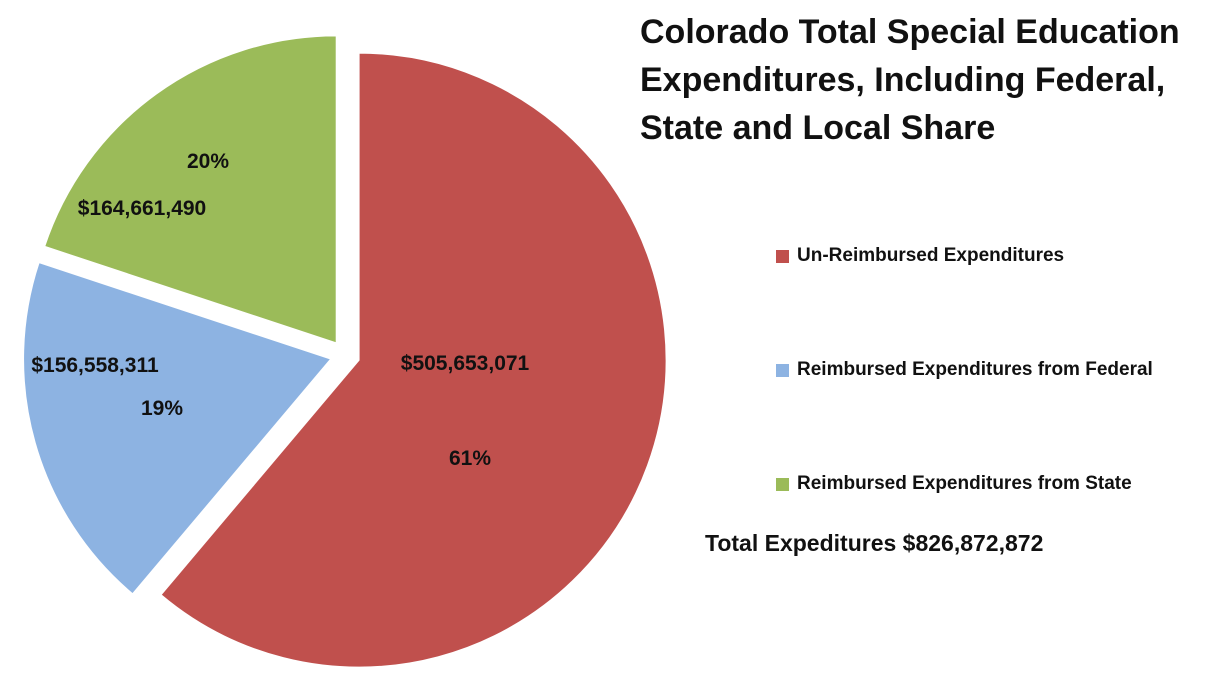 The width and height of the screenshot is (1215, 677). I want to click on legend-item-federal: Reimbursed Expenditures from Federal, so click(964, 370).